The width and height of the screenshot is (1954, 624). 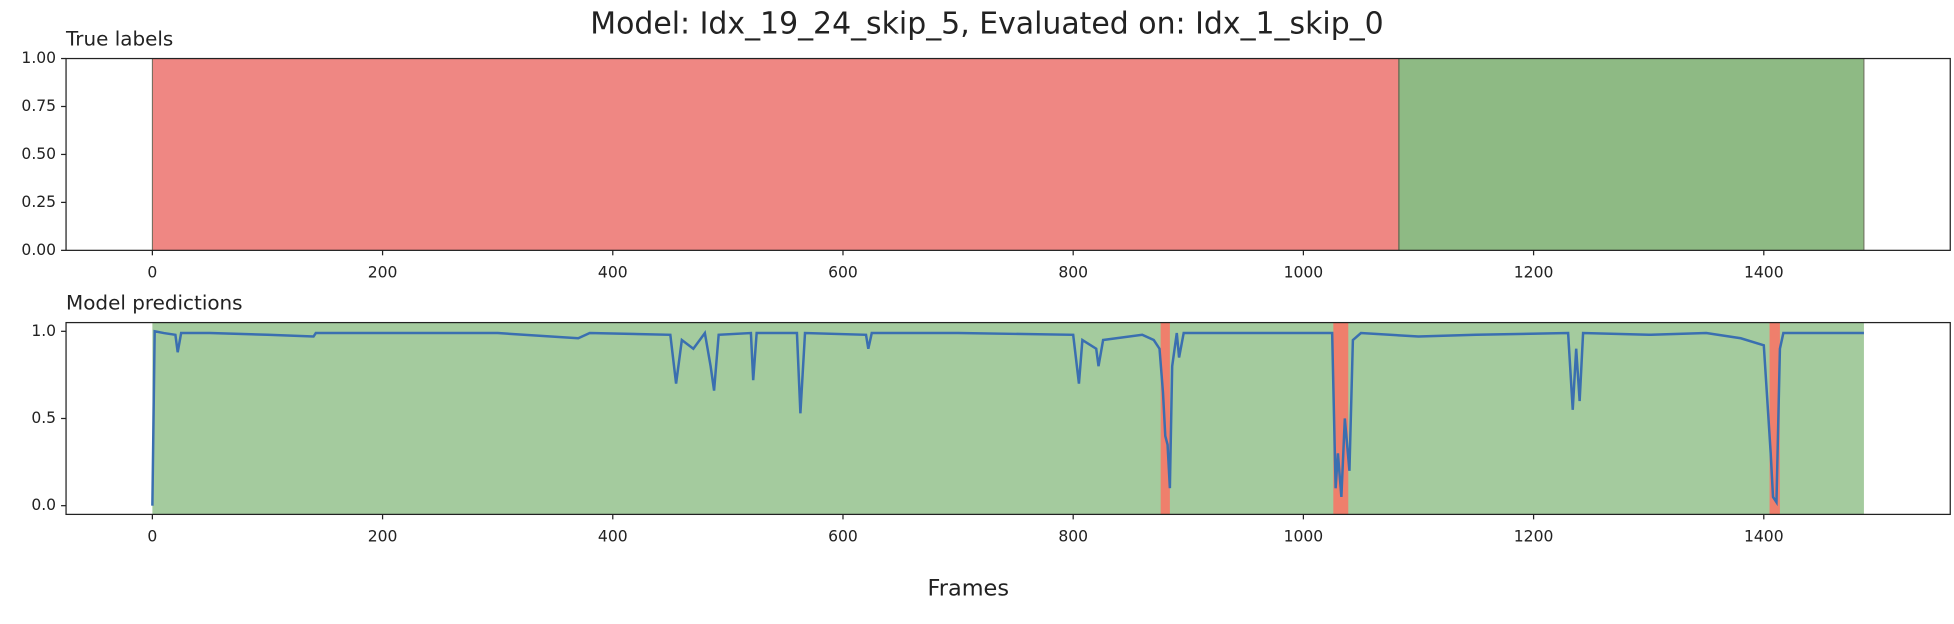 What do you see at coordinates (38, 154) in the screenshot?
I see `y-tick-label: 0.50` at bounding box center [38, 154].